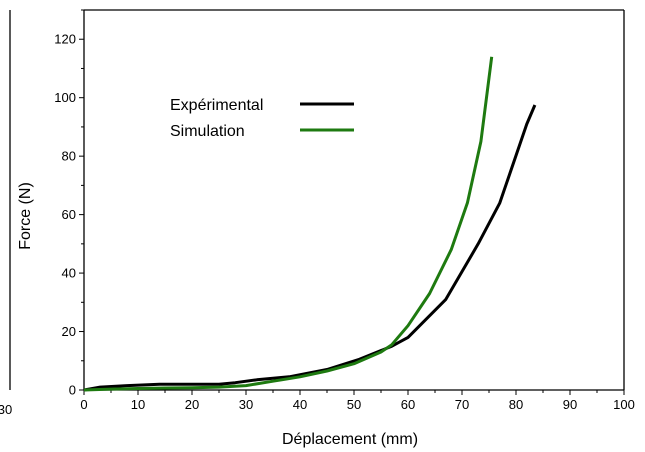  I want to click on x-tick-label: 20, so click(192, 404).